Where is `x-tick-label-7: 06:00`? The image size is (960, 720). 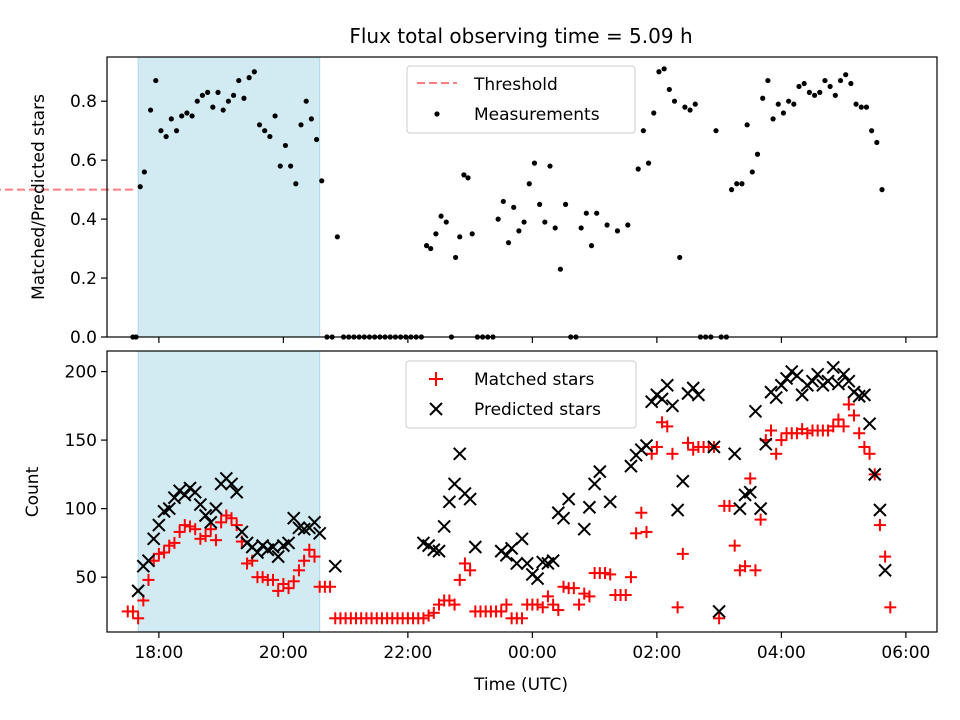
x-tick-label-7: 06:00 is located at coordinates (905, 653).